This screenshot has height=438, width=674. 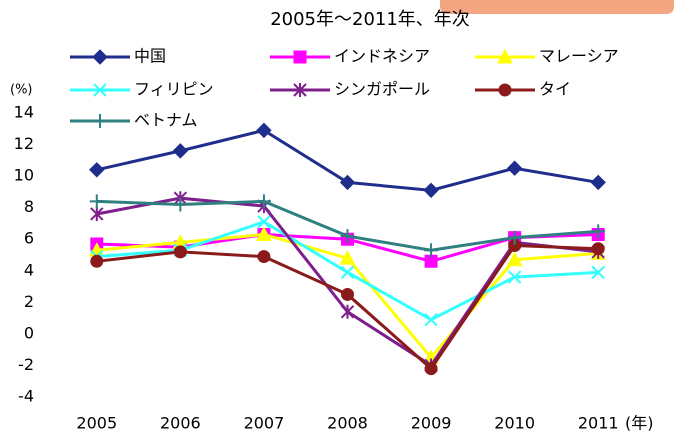 What do you see at coordinates (557, 7) in the screenshot?
I see `decor-tab` at bounding box center [557, 7].